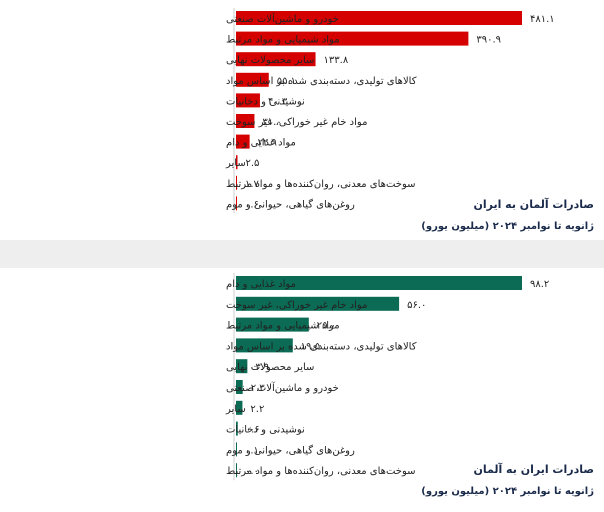  What do you see at coordinates (271, 122) in the screenshot?
I see `exports-value-label: ۳۱.۰` at bounding box center [271, 122].